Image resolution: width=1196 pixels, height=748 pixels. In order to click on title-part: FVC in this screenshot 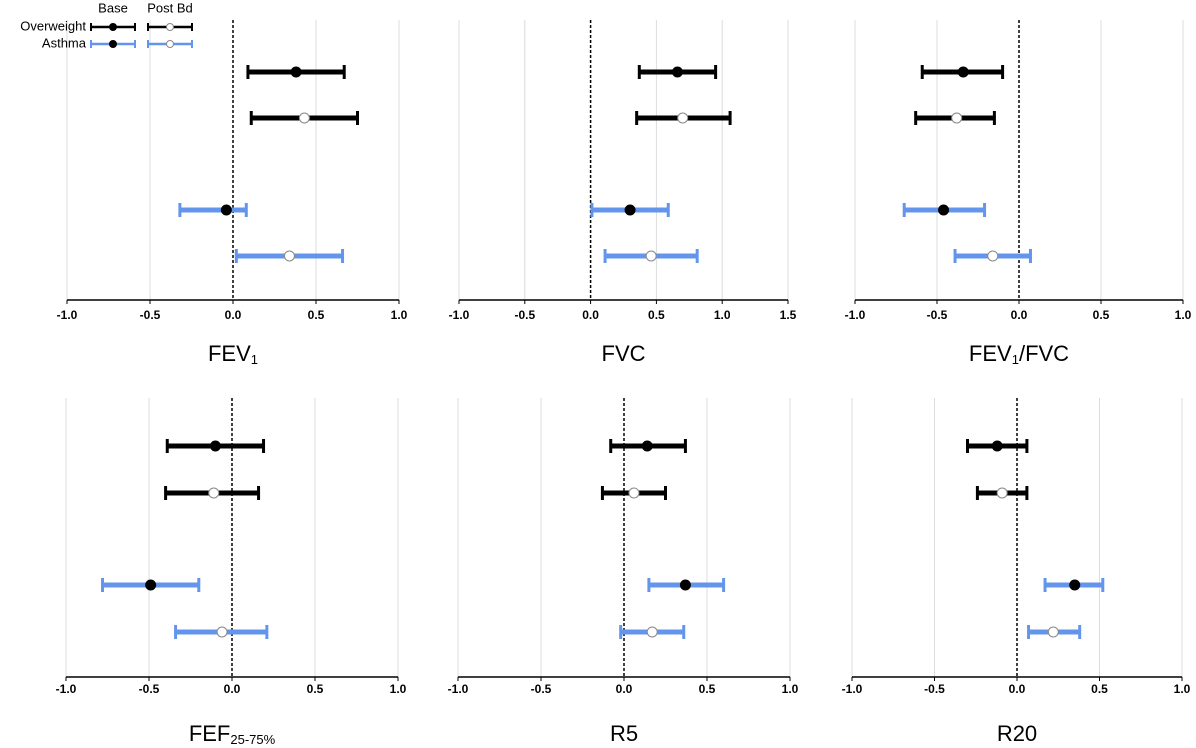, I will do `click(624, 353)`.